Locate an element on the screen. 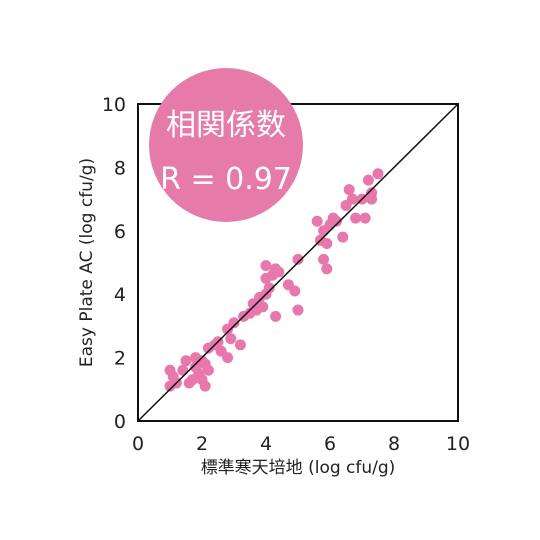 The image size is (540, 540). y-tick-label: 2 is located at coordinates (120, 359).